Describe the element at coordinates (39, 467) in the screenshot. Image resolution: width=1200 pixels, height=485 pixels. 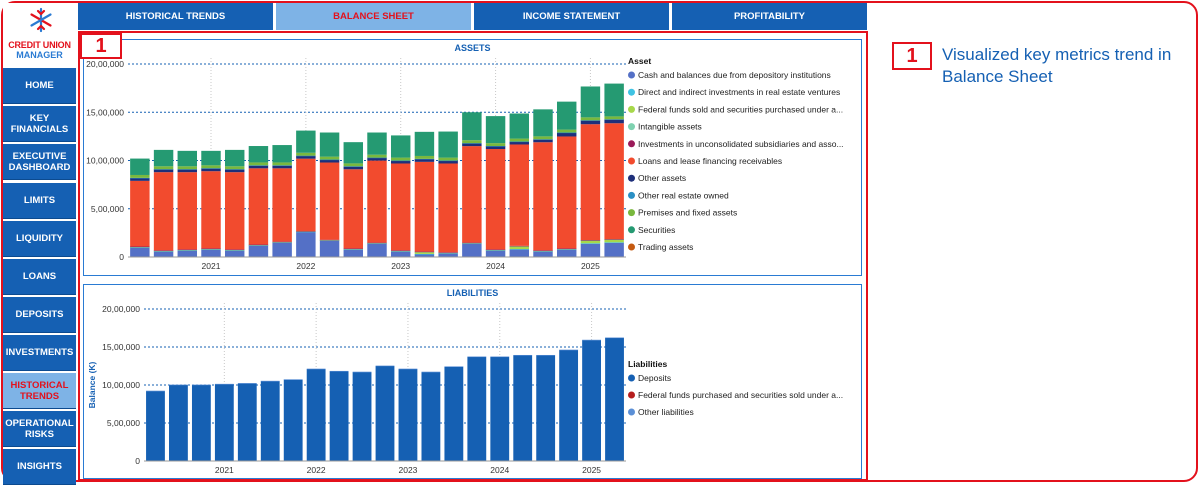
I see `sidebar-item-insights: INSIGHTS` at that location.